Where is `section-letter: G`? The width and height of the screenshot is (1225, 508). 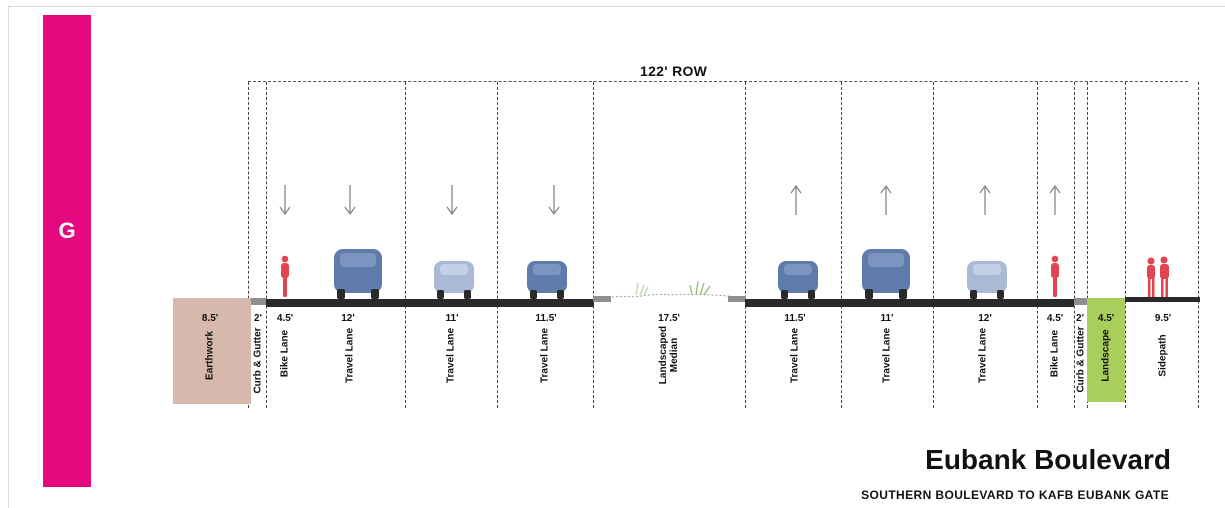
section-letter: G is located at coordinates (67, 230).